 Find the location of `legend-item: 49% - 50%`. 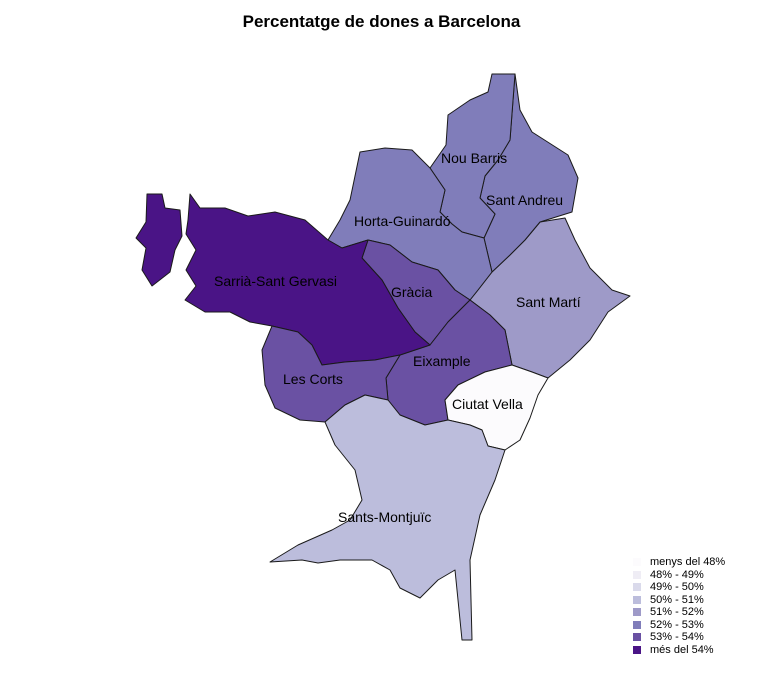

legend-item: 49% - 50% is located at coordinates (679, 587).